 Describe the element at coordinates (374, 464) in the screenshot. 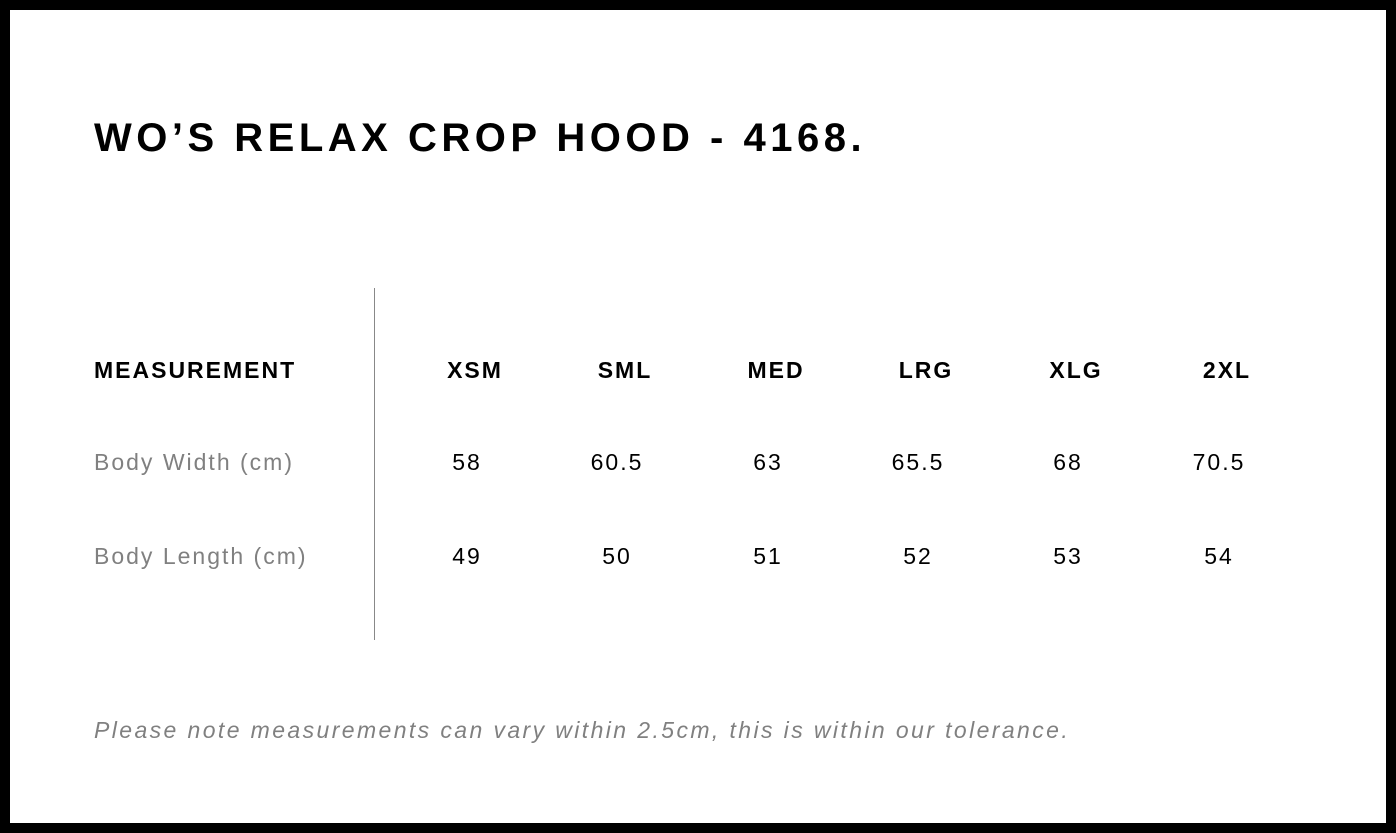

I see `column-divider` at that location.